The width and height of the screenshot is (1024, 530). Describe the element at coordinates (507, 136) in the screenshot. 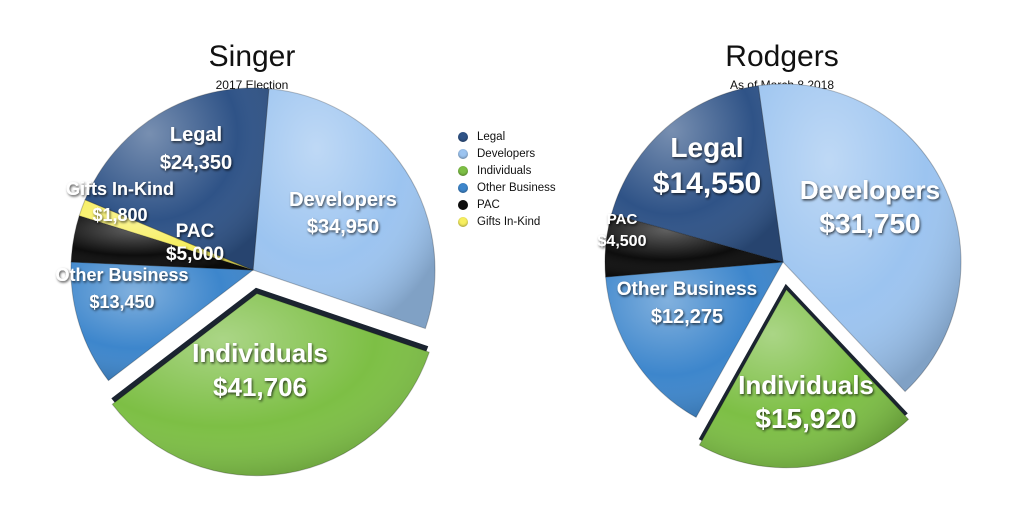

I see `legend-item: Legal` at that location.